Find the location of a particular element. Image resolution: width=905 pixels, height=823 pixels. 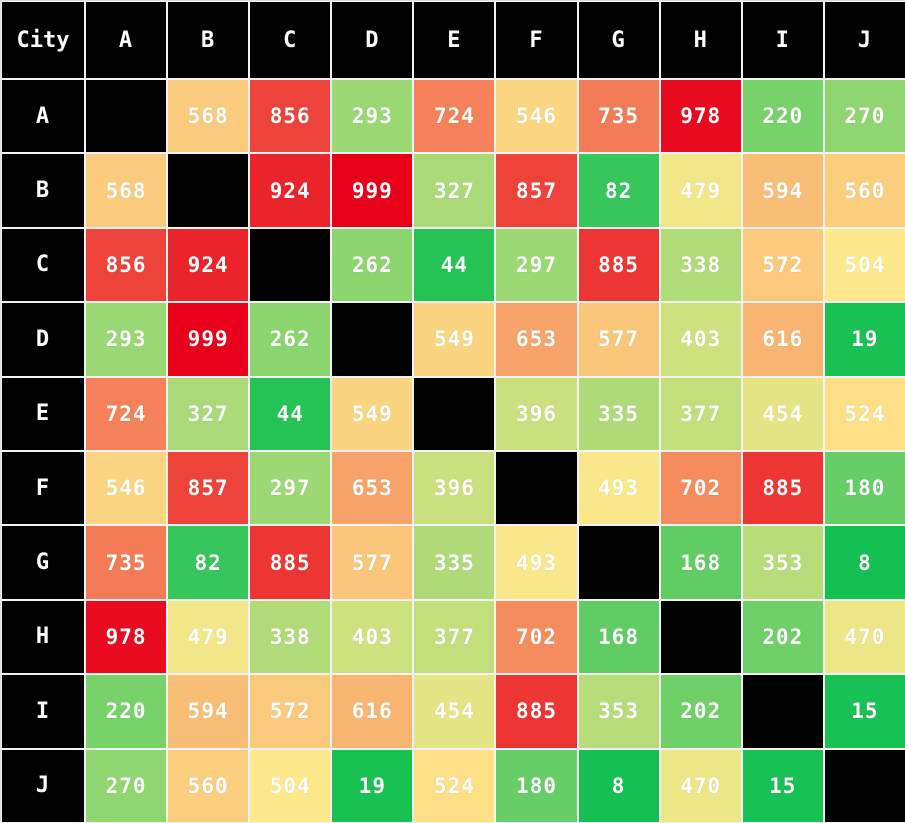

heatmap-cell: 524 is located at coordinates (454, 785).